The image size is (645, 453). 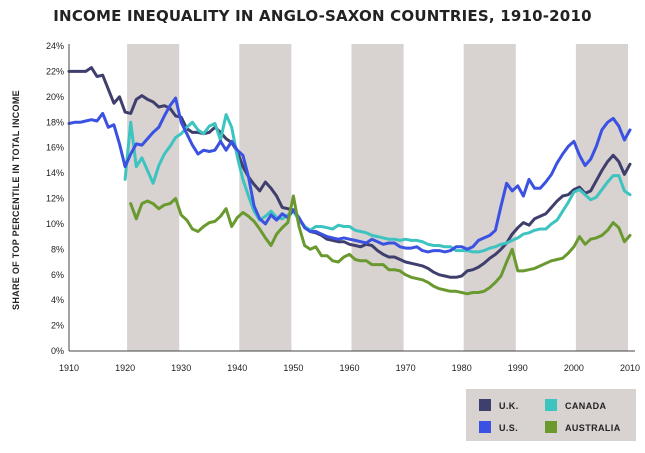 What do you see at coordinates (237, 368) in the screenshot?
I see `x-tick-label: 1940` at bounding box center [237, 368].